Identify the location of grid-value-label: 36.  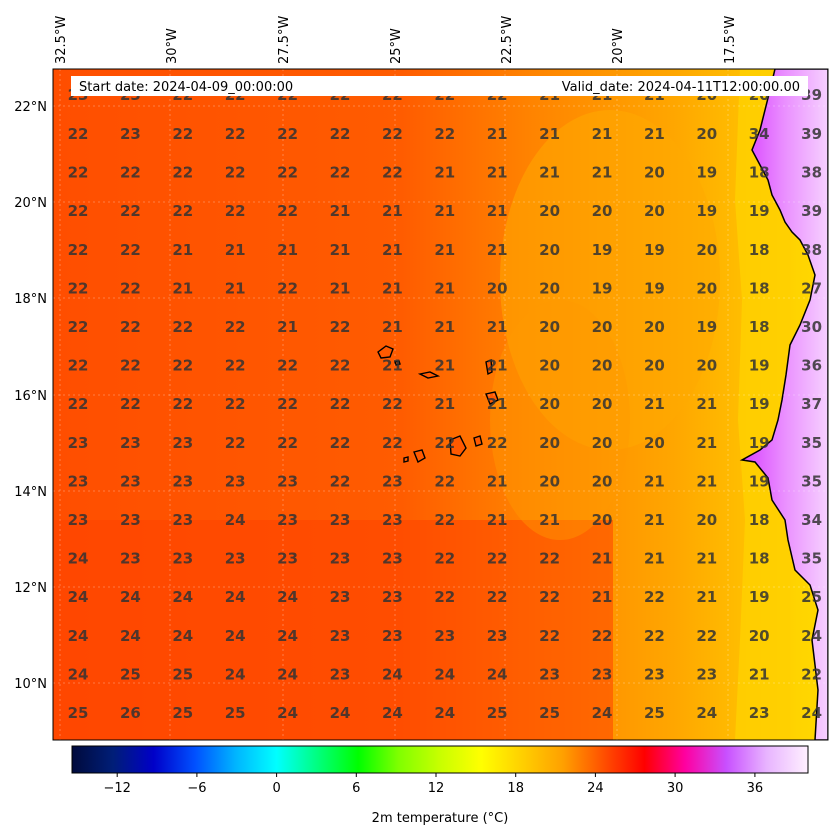
(811, 366).